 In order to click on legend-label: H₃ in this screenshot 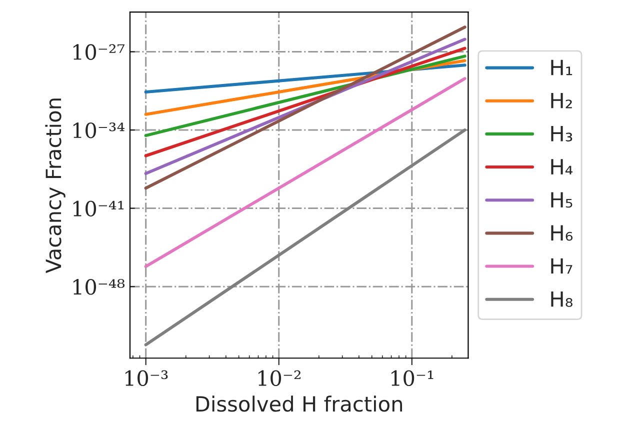, I will do `click(561, 134)`.